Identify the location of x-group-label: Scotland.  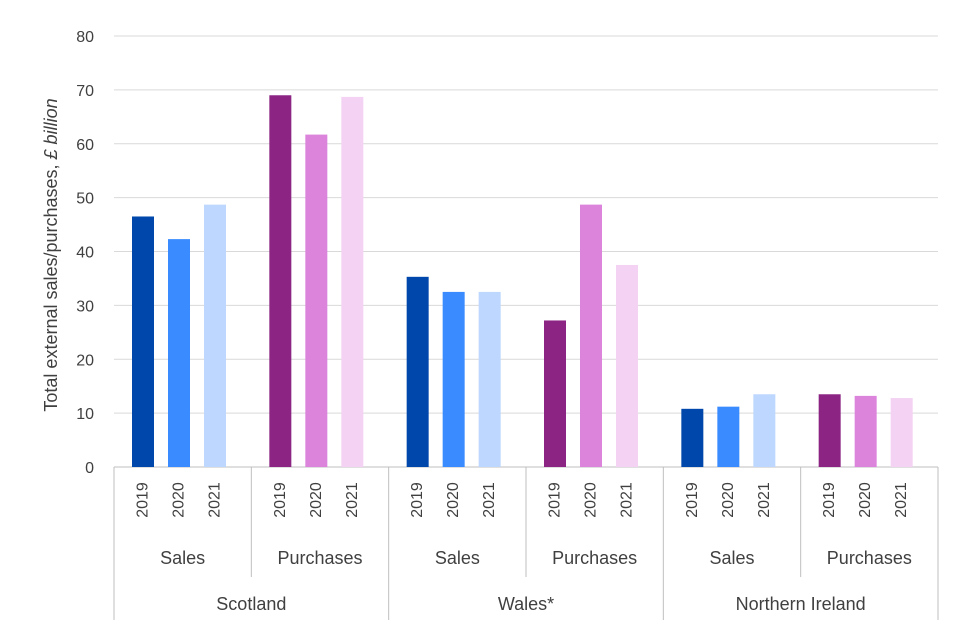
(251, 604).